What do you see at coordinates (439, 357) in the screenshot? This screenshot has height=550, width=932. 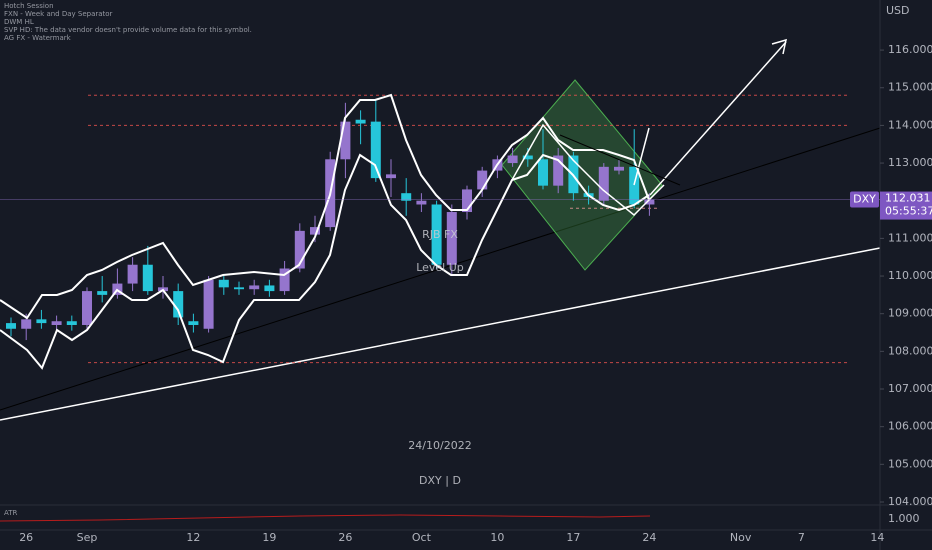 I see `watermark: RJB FX Level Up 24/10/2022 DXY | D` at bounding box center [439, 357].